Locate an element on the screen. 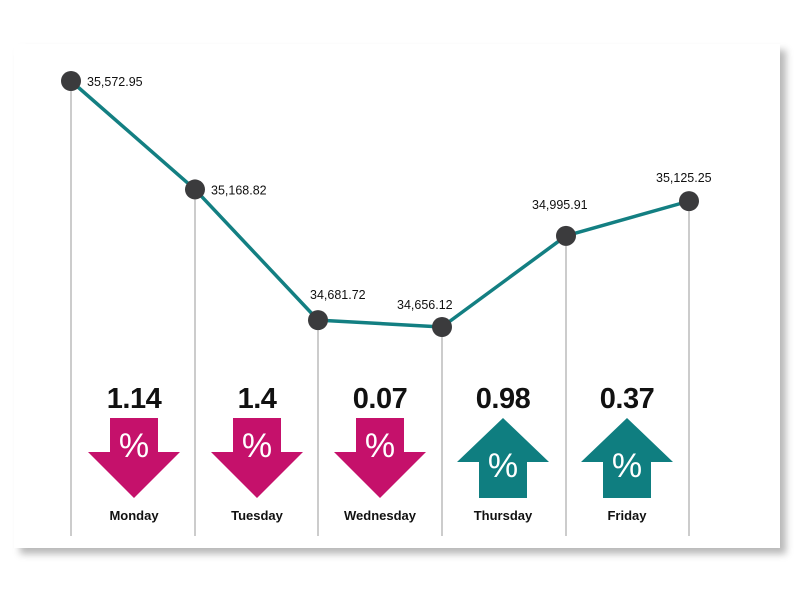  data-label: 34,681.72 is located at coordinates (338, 295).